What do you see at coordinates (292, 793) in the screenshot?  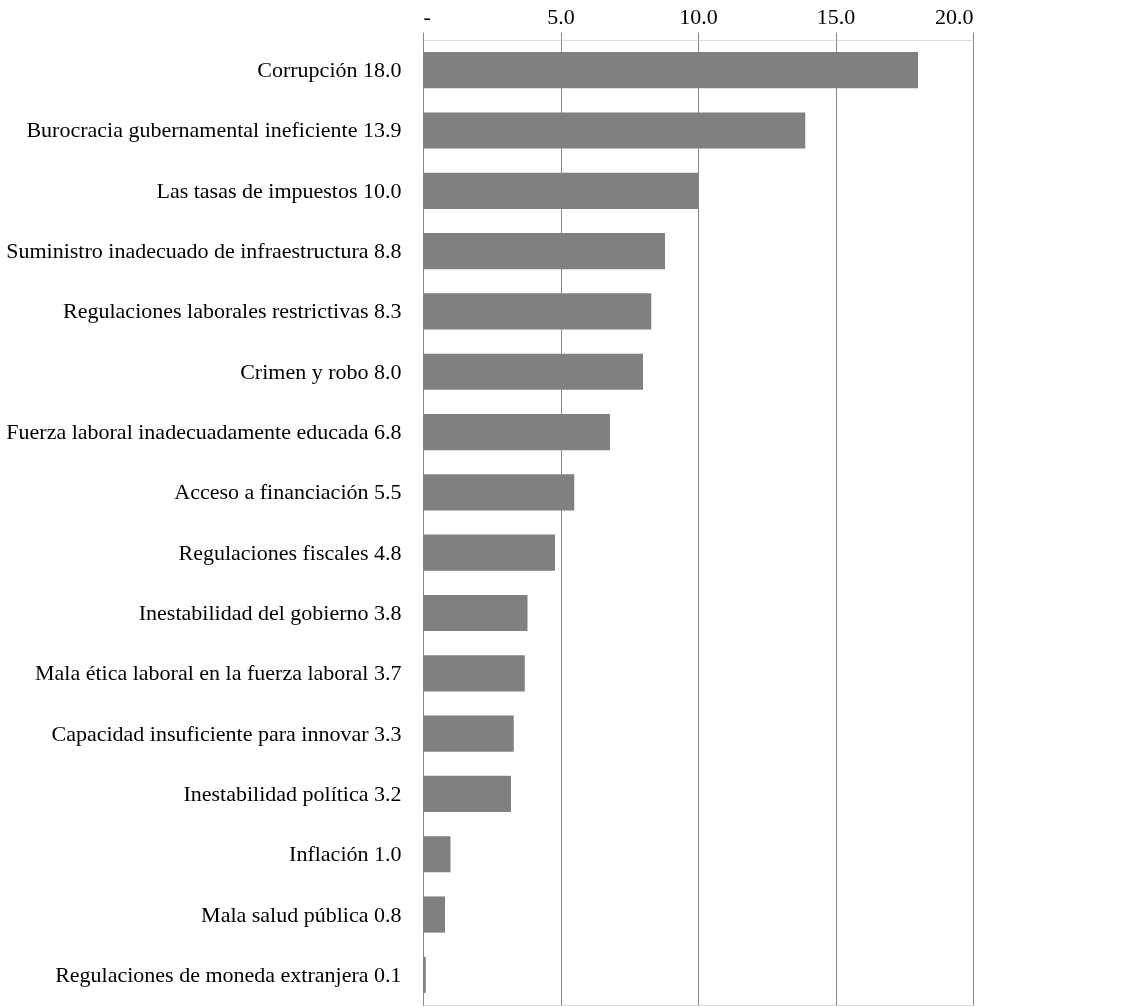 I see `y-tick-label: Inestabilidad política 3.2` at bounding box center [292, 793].